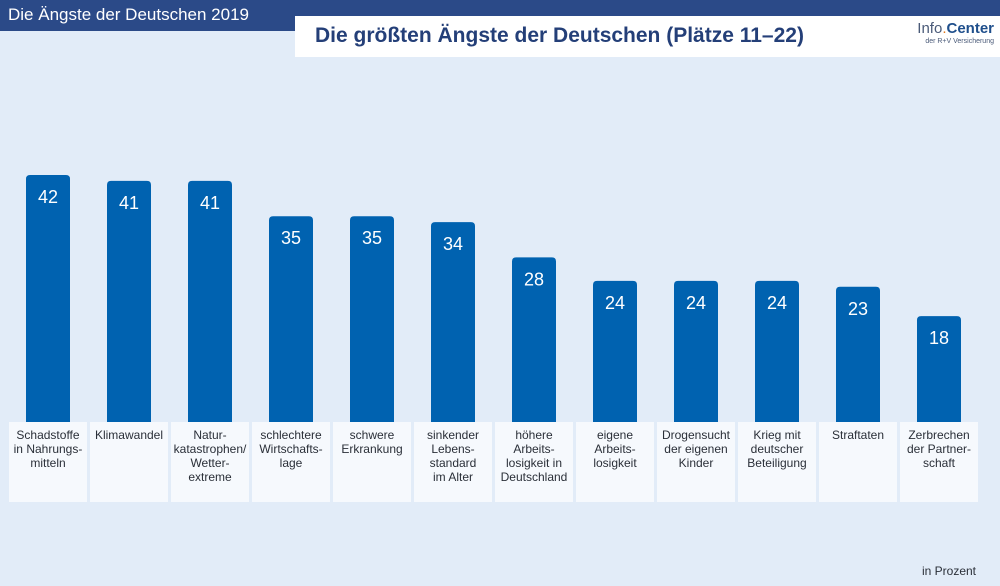 This screenshot has height=586, width=1000. What do you see at coordinates (696, 462) in the screenshot?
I see `category-label: Drogensucht der eigenen Kinder` at bounding box center [696, 462].